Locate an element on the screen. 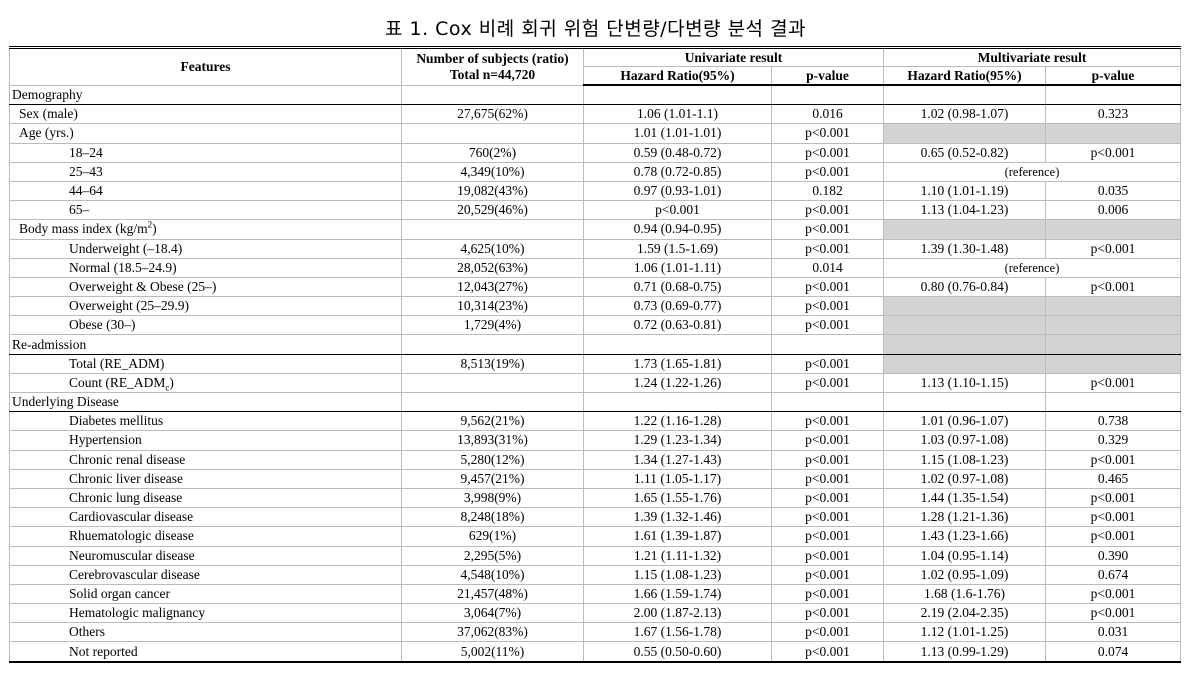 The width and height of the screenshot is (1191, 676). cell-multivariate-p: 0.674 is located at coordinates (1113, 574).